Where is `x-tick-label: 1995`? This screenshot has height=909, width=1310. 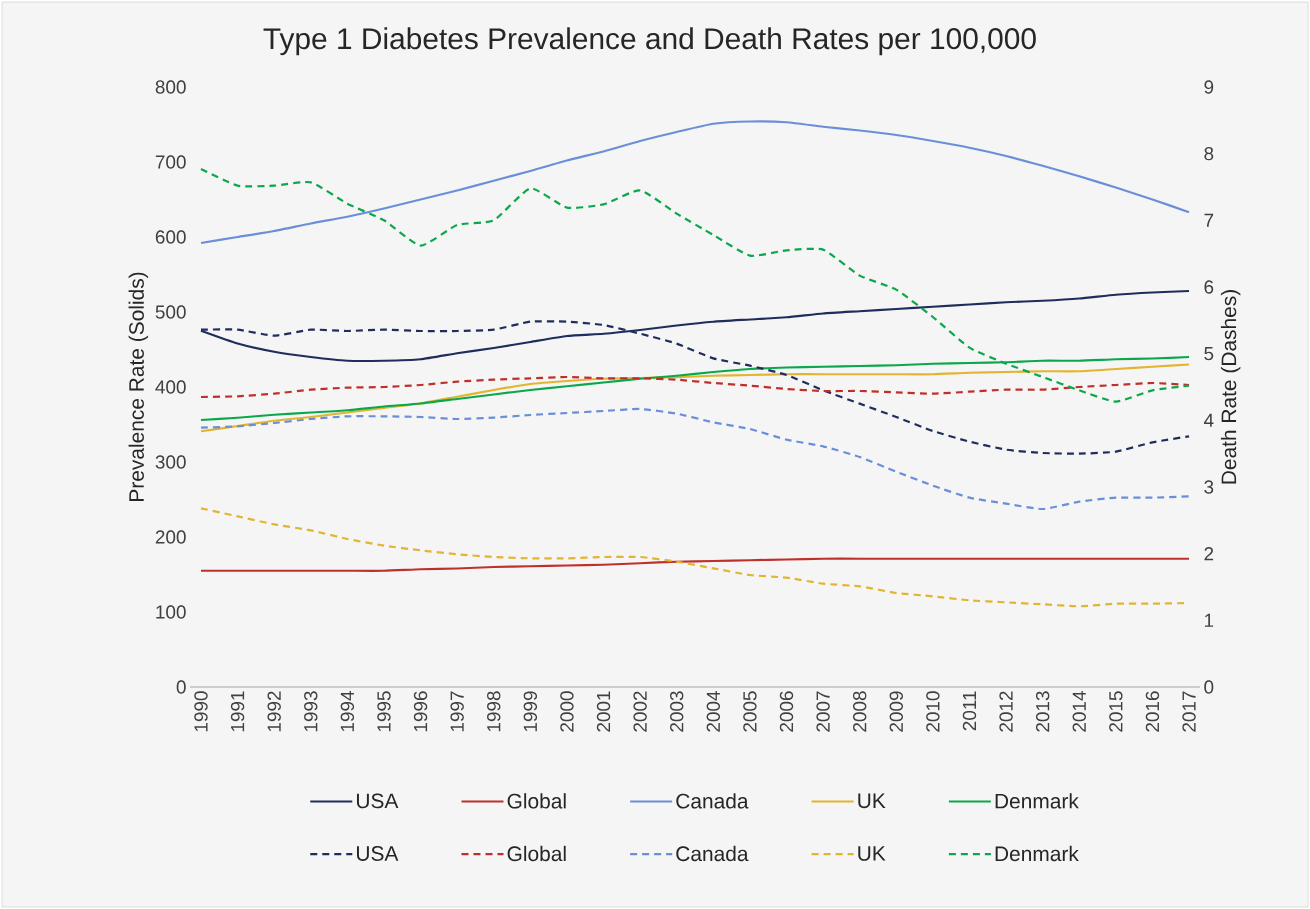
x-tick-label: 1995 is located at coordinates (384, 711).